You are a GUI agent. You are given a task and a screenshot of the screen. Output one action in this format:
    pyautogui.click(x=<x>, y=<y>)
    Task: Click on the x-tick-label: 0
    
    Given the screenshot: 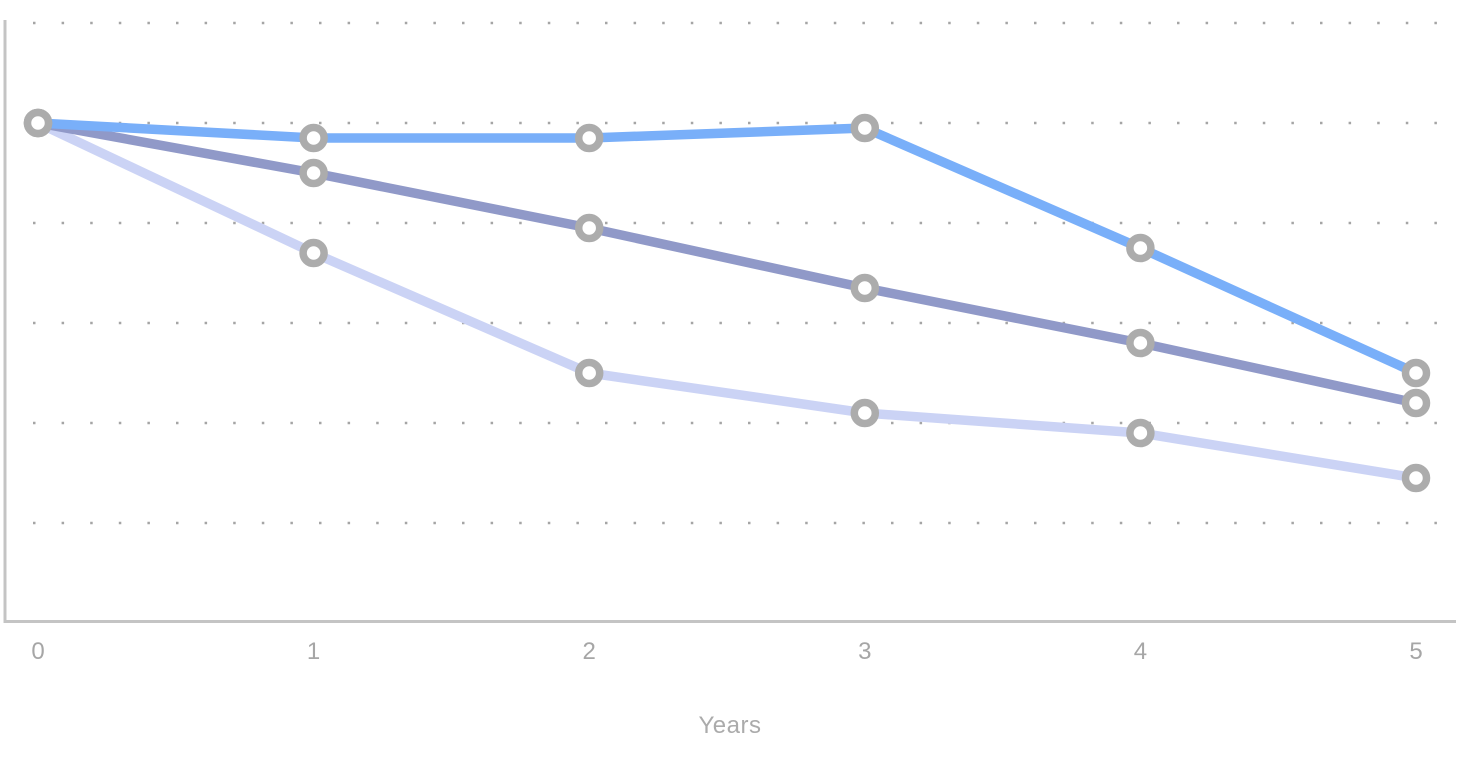 What is the action you would take?
    pyautogui.click(x=37, y=651)
    